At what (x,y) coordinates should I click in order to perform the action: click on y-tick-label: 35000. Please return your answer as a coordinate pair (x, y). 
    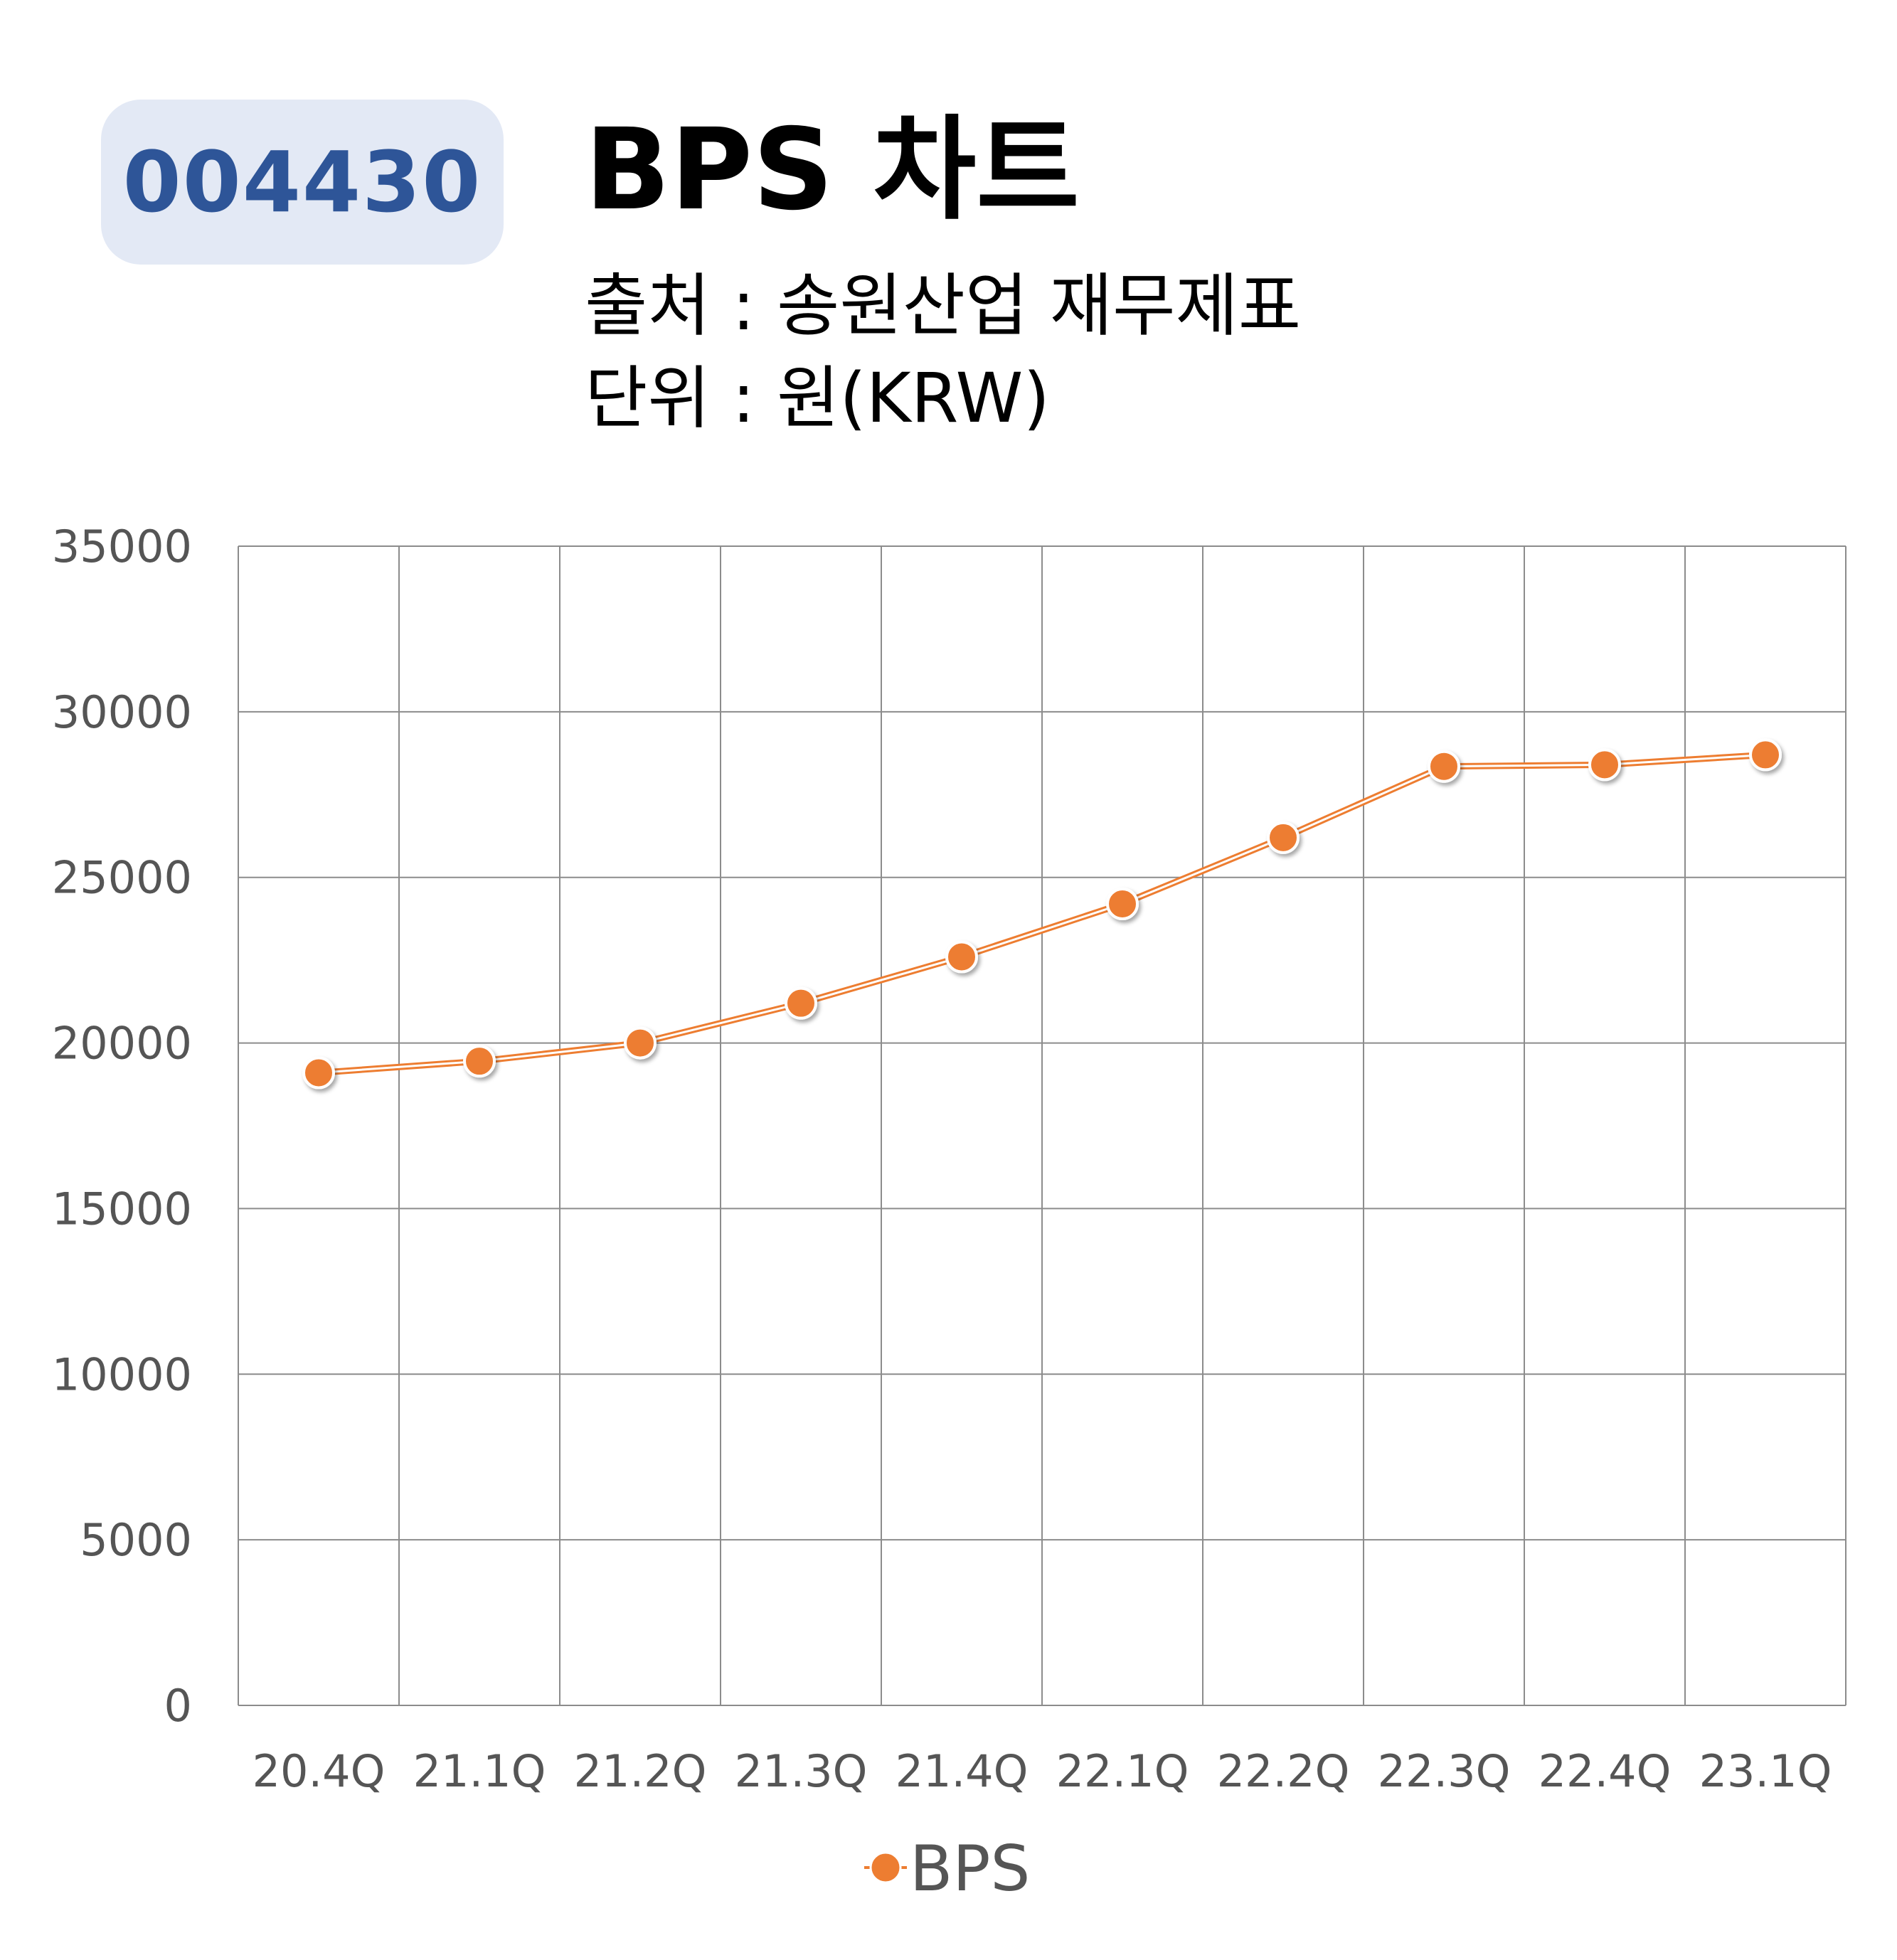
    Looking at the image, I should click on (122, 546).